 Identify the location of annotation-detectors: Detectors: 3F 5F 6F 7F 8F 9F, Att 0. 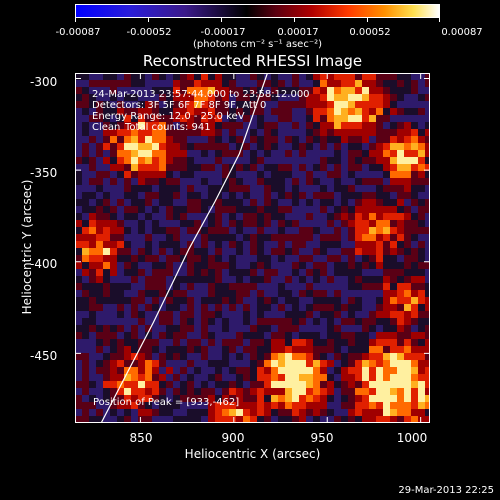
(179, 105).